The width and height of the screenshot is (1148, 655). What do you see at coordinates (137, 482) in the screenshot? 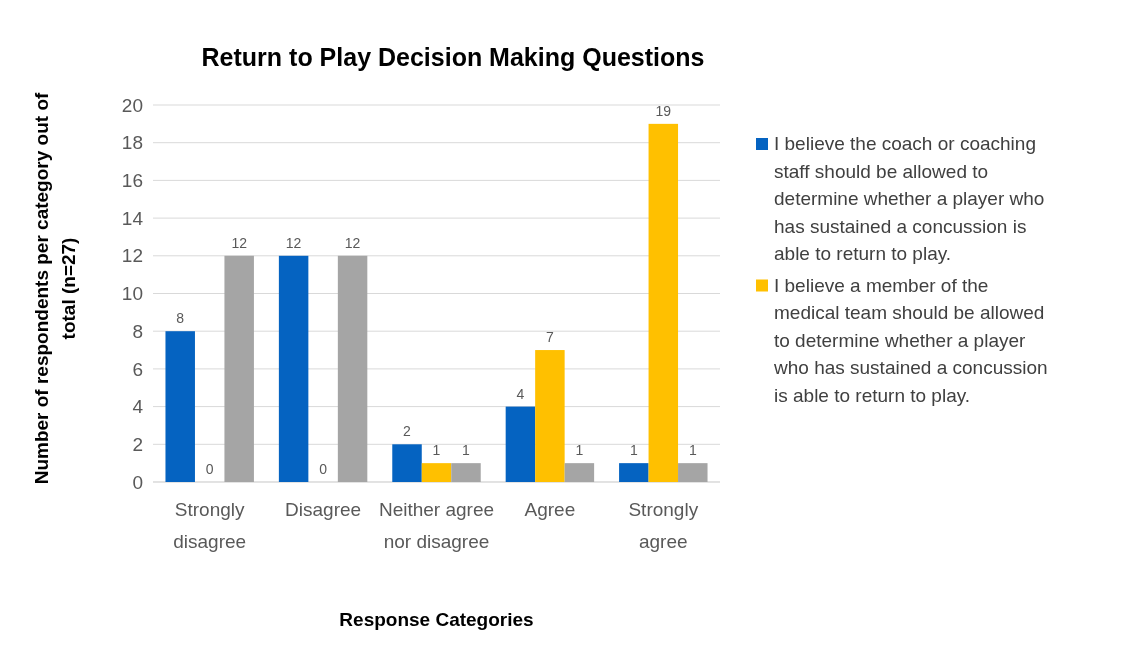
I see `y-tick-label: 0` at bounding box center [137, 482].